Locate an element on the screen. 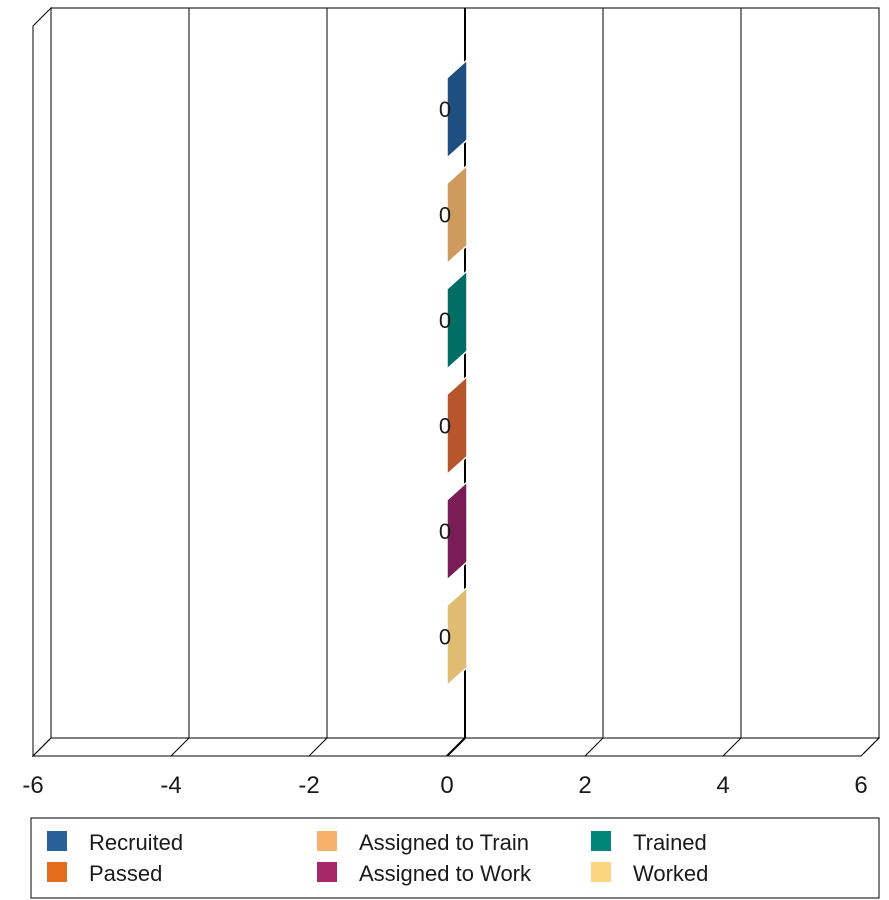 The image size is (889, 900). bar-trained is located at coordinates (457, 320).